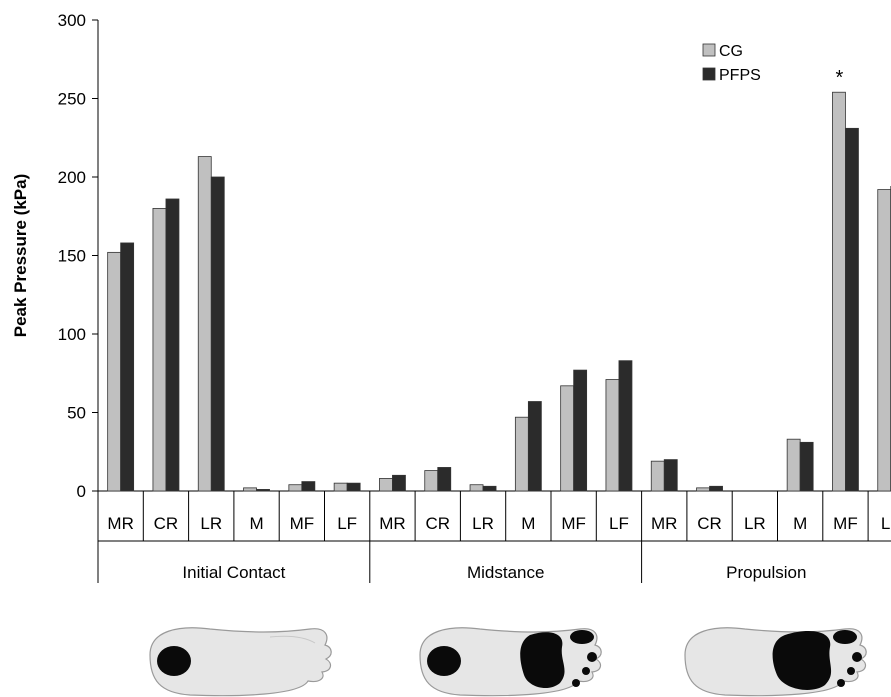 The image size is (891, 697). I want to click on bar-pfps-propulsion-cr, so click(716, 488).